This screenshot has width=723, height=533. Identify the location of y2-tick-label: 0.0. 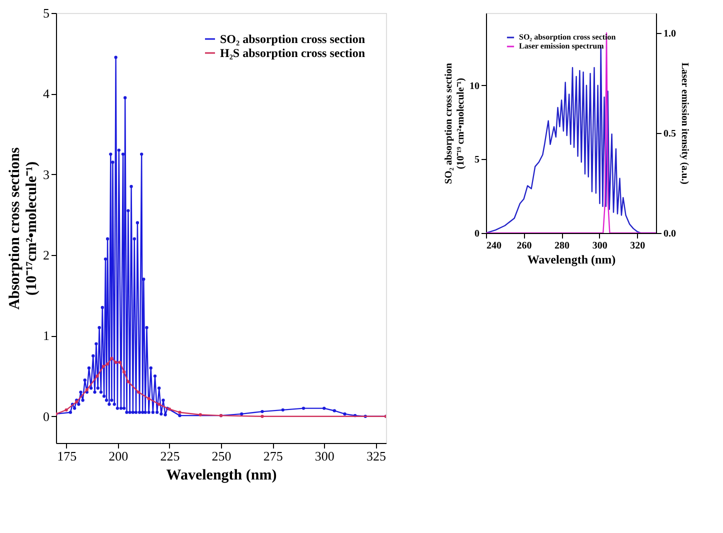
(670, 234).